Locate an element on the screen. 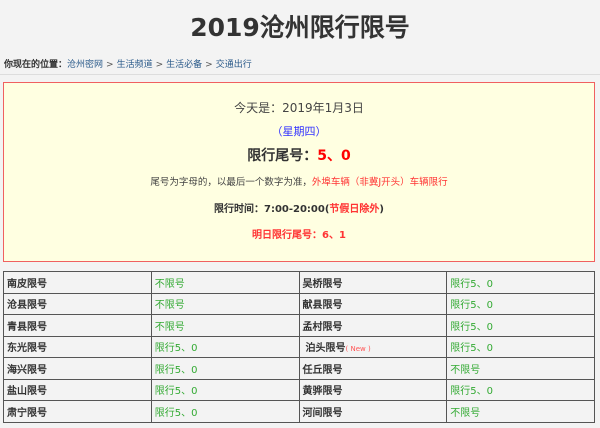 The image size is (600, 428). county-name: 献县限号 is located at coordinates (373, 303).